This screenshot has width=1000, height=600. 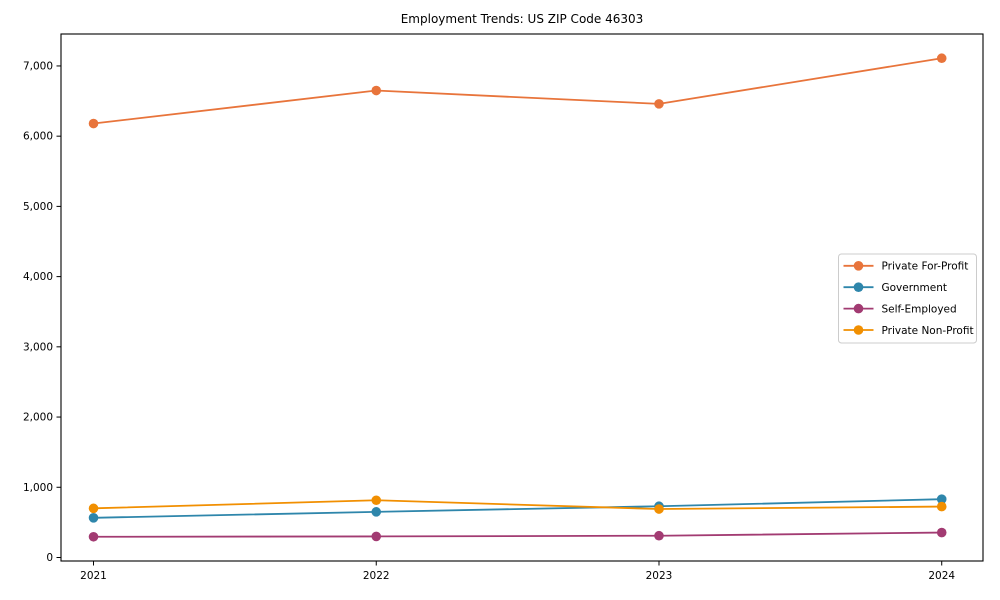 I want to click on legend-label: Self-Employed, so click(x=919, y=309).